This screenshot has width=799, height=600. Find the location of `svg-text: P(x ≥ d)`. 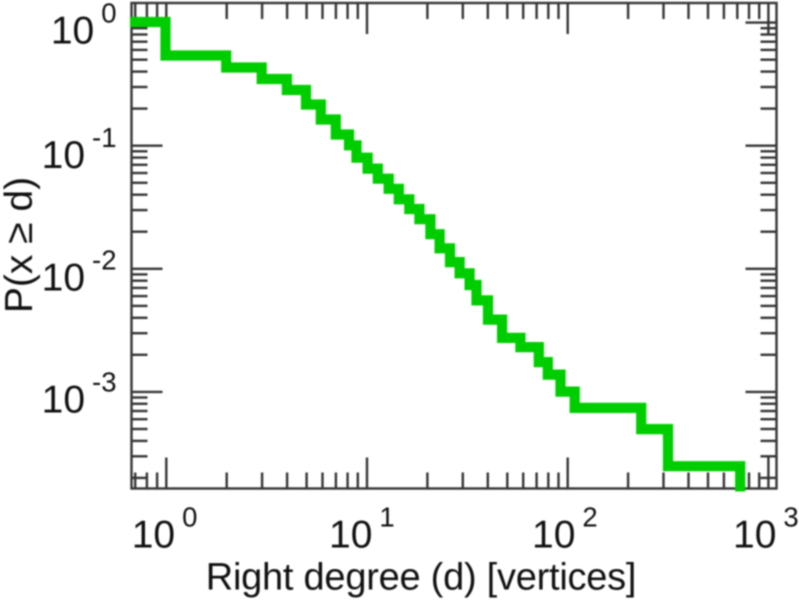

svg-text: P(x ≥ d) is located at coordinates (20, 245).